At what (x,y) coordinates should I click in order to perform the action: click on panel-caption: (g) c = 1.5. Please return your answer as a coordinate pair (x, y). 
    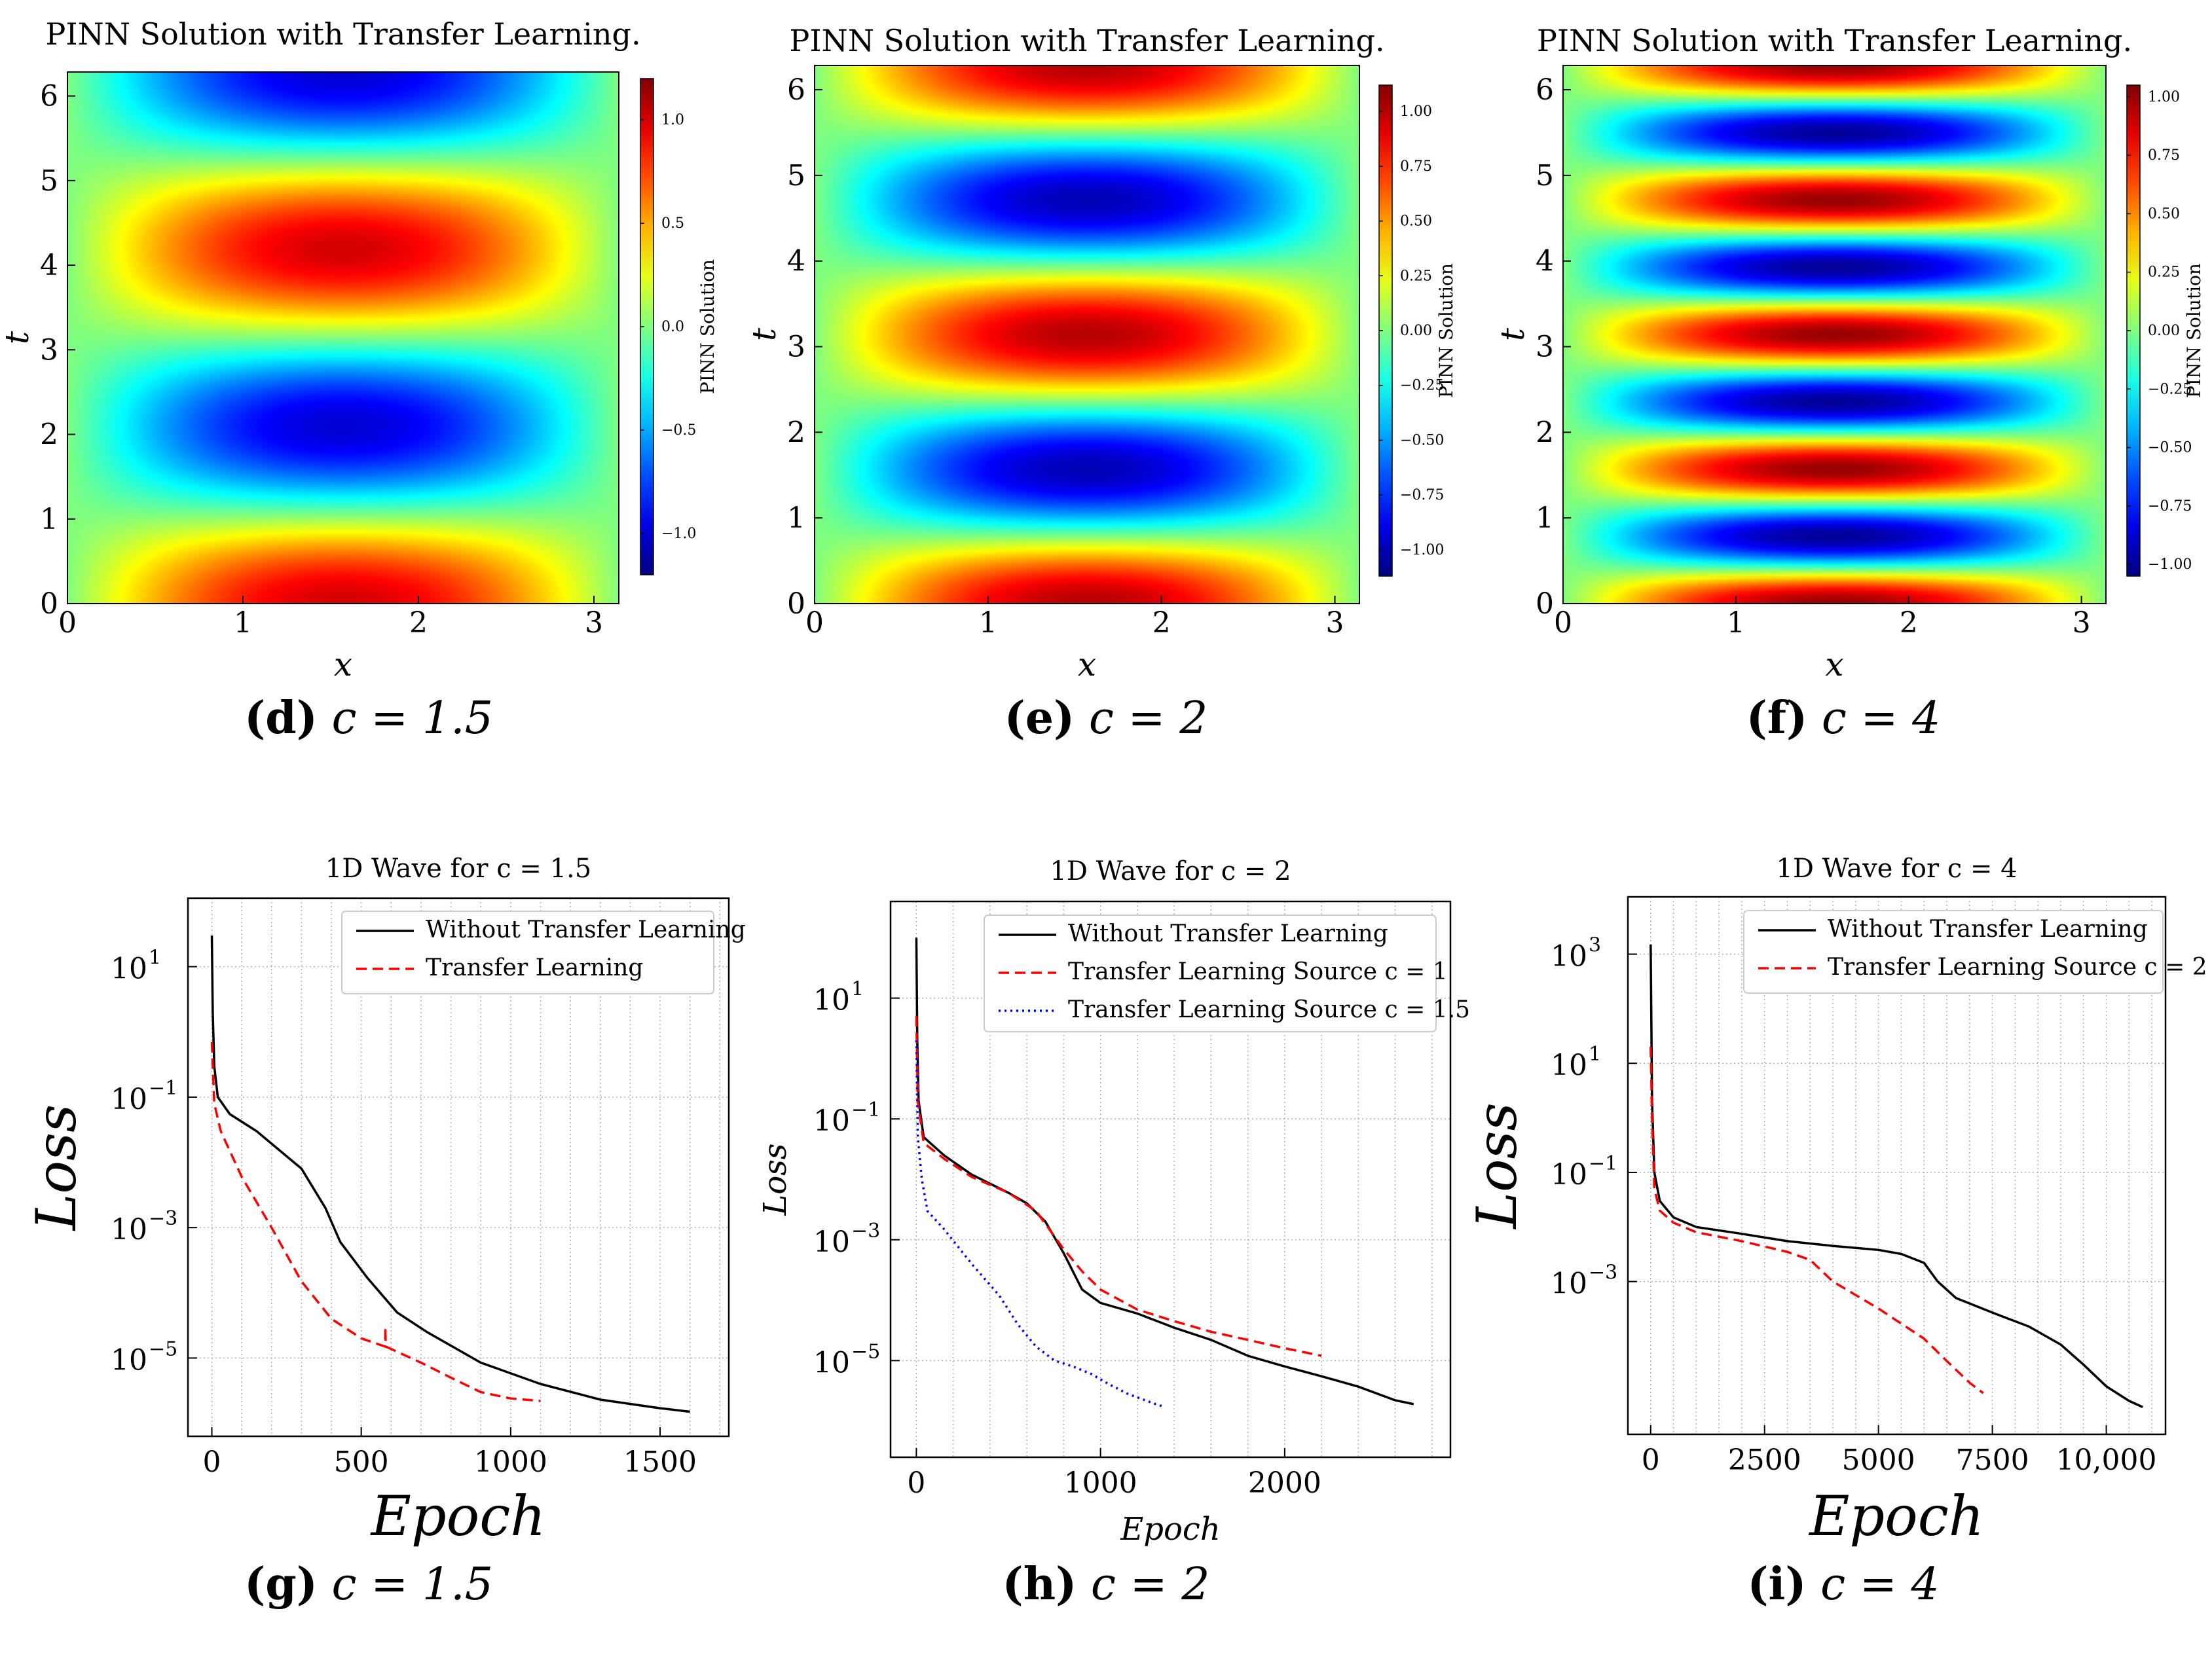
    Looking at the image, I should click on (369, 1584).